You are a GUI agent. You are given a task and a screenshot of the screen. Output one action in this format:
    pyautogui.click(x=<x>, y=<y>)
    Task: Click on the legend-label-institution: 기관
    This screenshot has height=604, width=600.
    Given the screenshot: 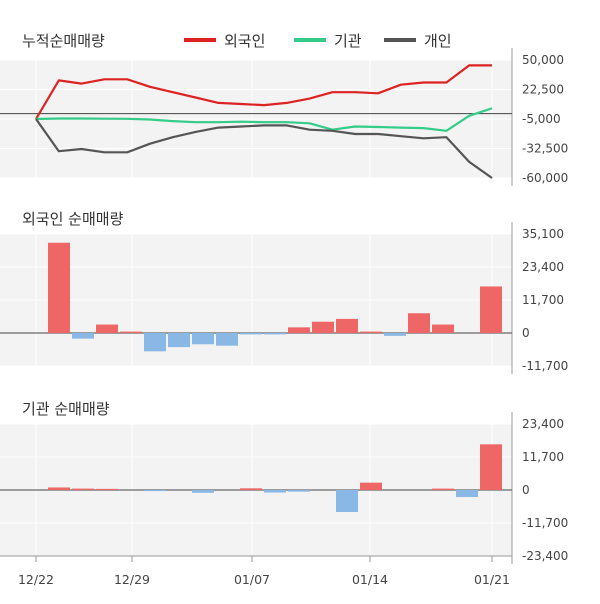 What is the action you would take?
    pyautogui.click(x=348, y=41)
    